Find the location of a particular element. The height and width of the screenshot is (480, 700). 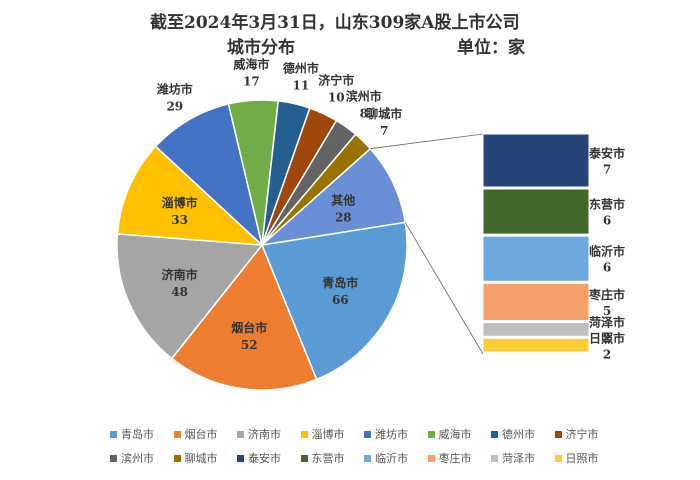

legend-label-3: 淄博市 is located at coordinates (328, 434).